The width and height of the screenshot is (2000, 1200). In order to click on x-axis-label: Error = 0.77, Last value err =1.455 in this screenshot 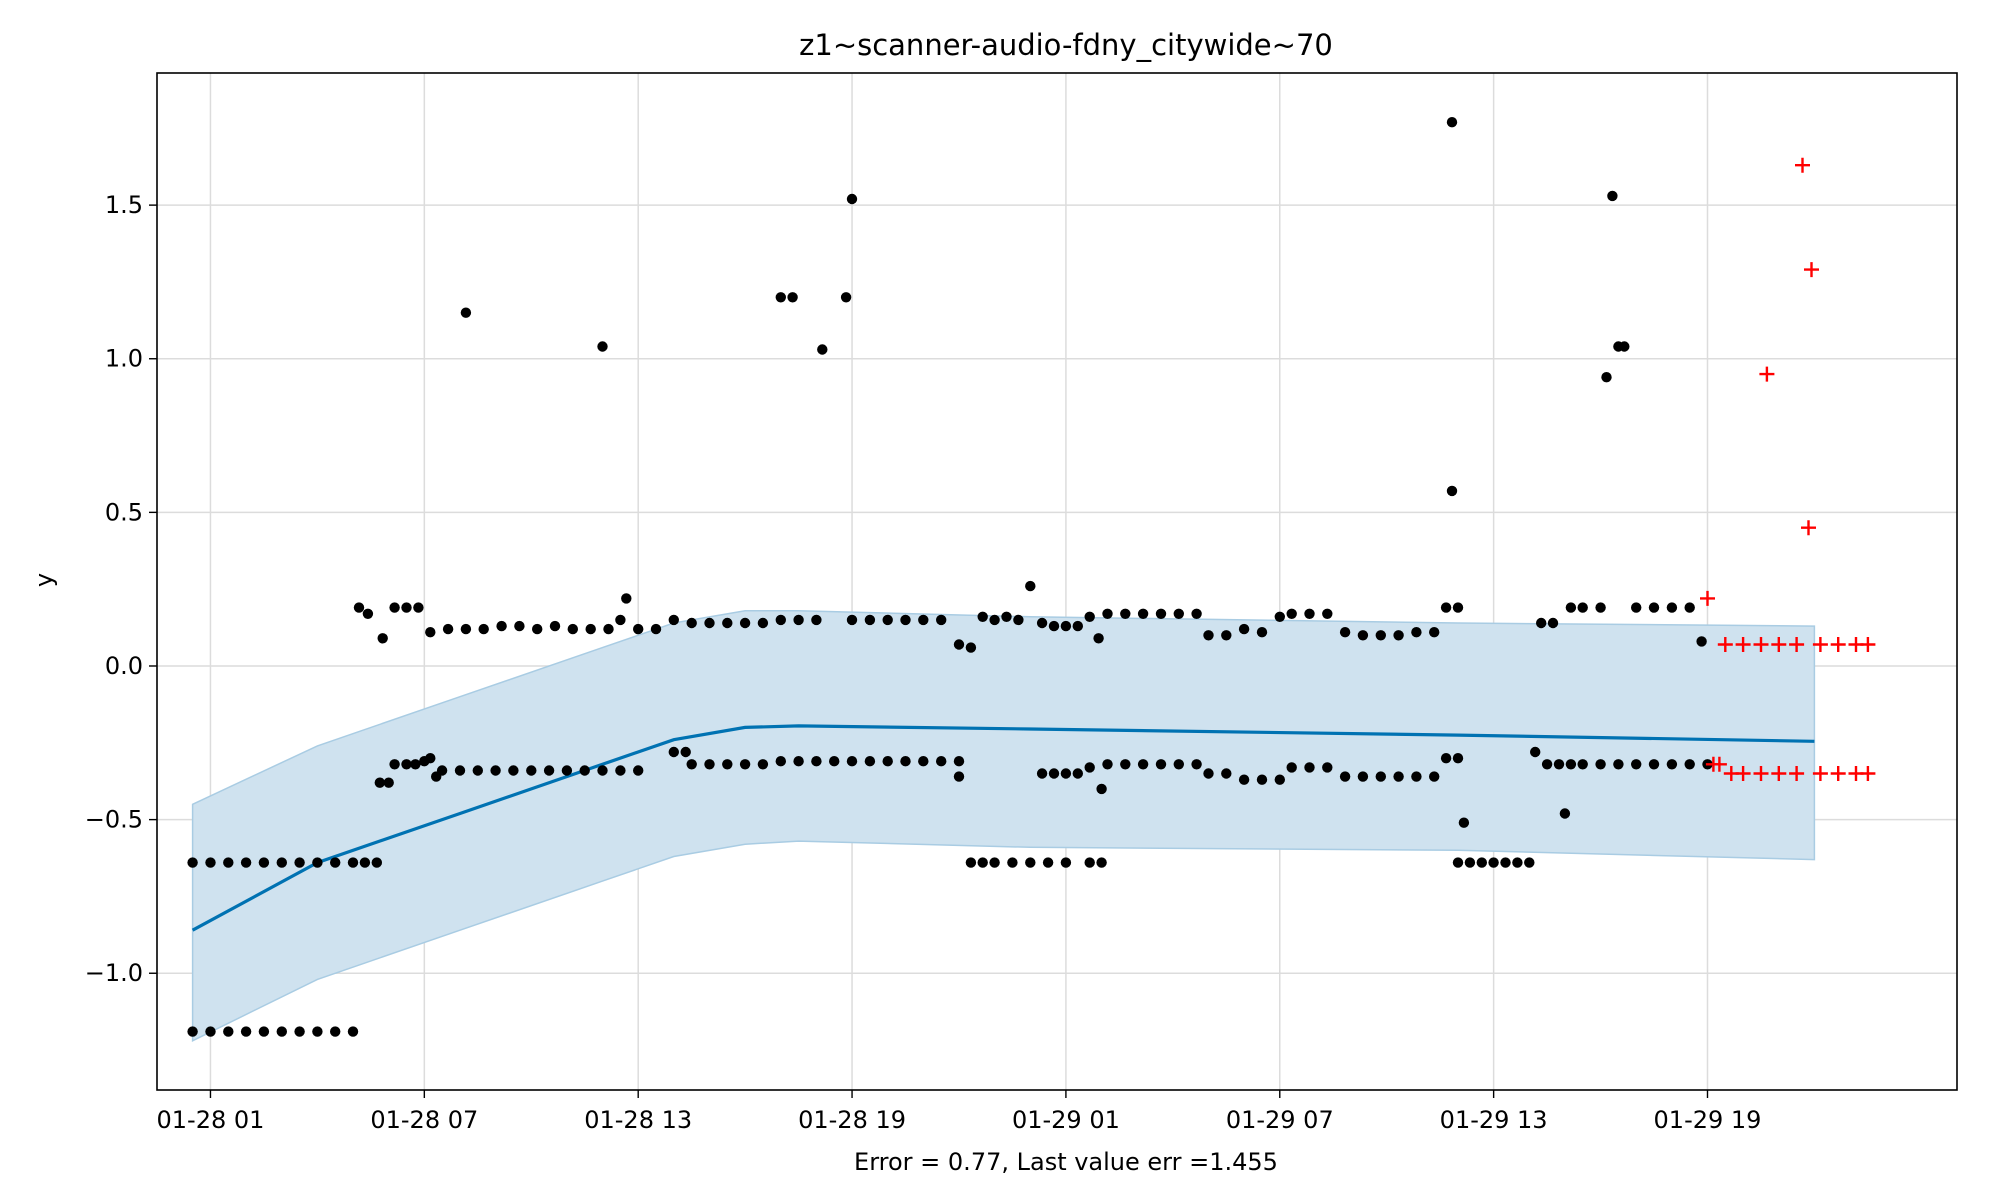, I will do `click(1066, 1162)`.